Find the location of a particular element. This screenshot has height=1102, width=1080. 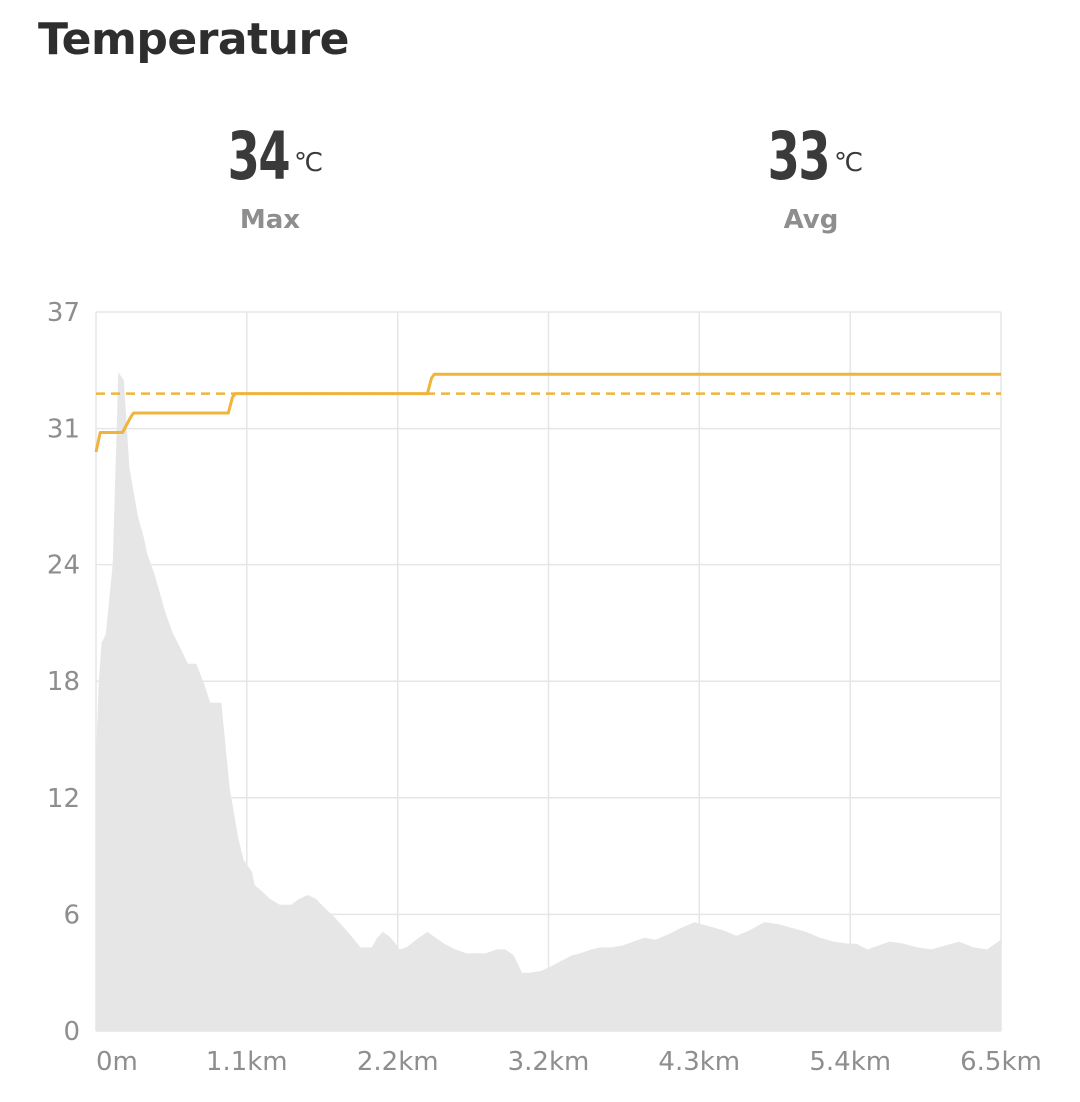

y-tick-label: 37 is located at coordinates (63, 313).